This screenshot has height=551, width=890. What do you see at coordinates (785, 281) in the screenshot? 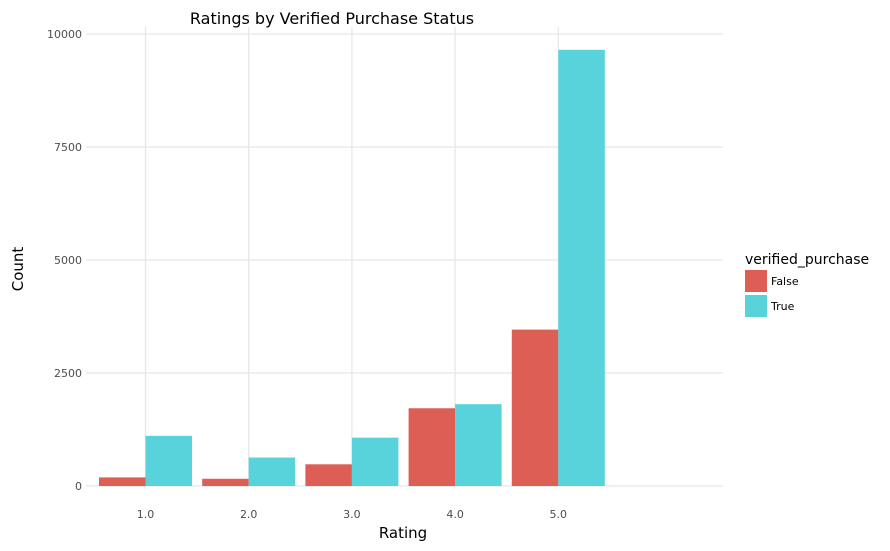
I see `legend-label-false: False` at bounding box center [785, 281].